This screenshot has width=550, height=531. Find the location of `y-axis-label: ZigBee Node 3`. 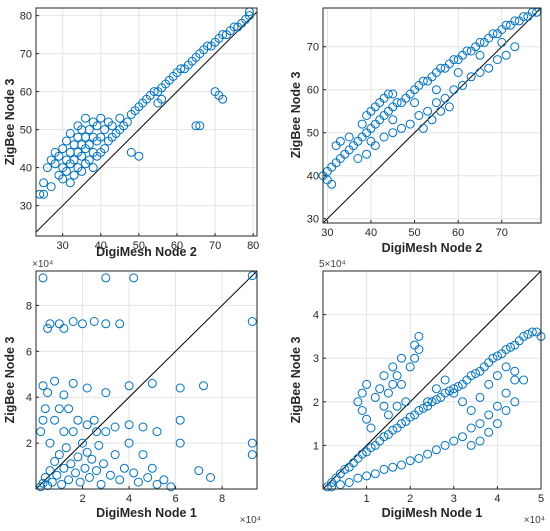

y-axis-label: ZigBee Node 3 is located at coordinates (296, 380).